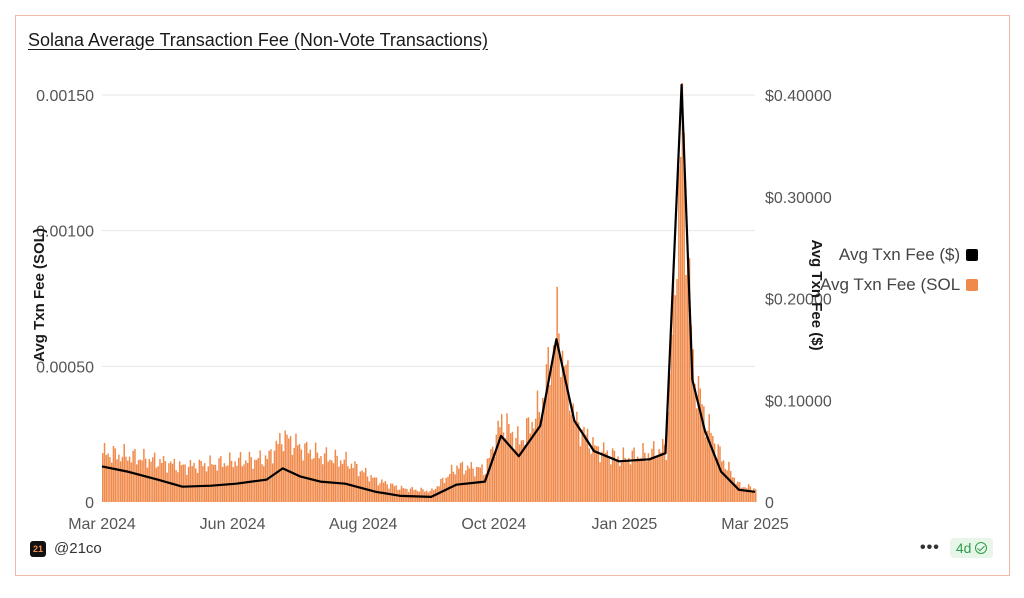 Image resolution: width=1024 pixels, height=598 pixels. What do you see at coordinates (971, 548) in the screenshot?
I see `freshness-badge: 4d` at bounding box center [971, 548].